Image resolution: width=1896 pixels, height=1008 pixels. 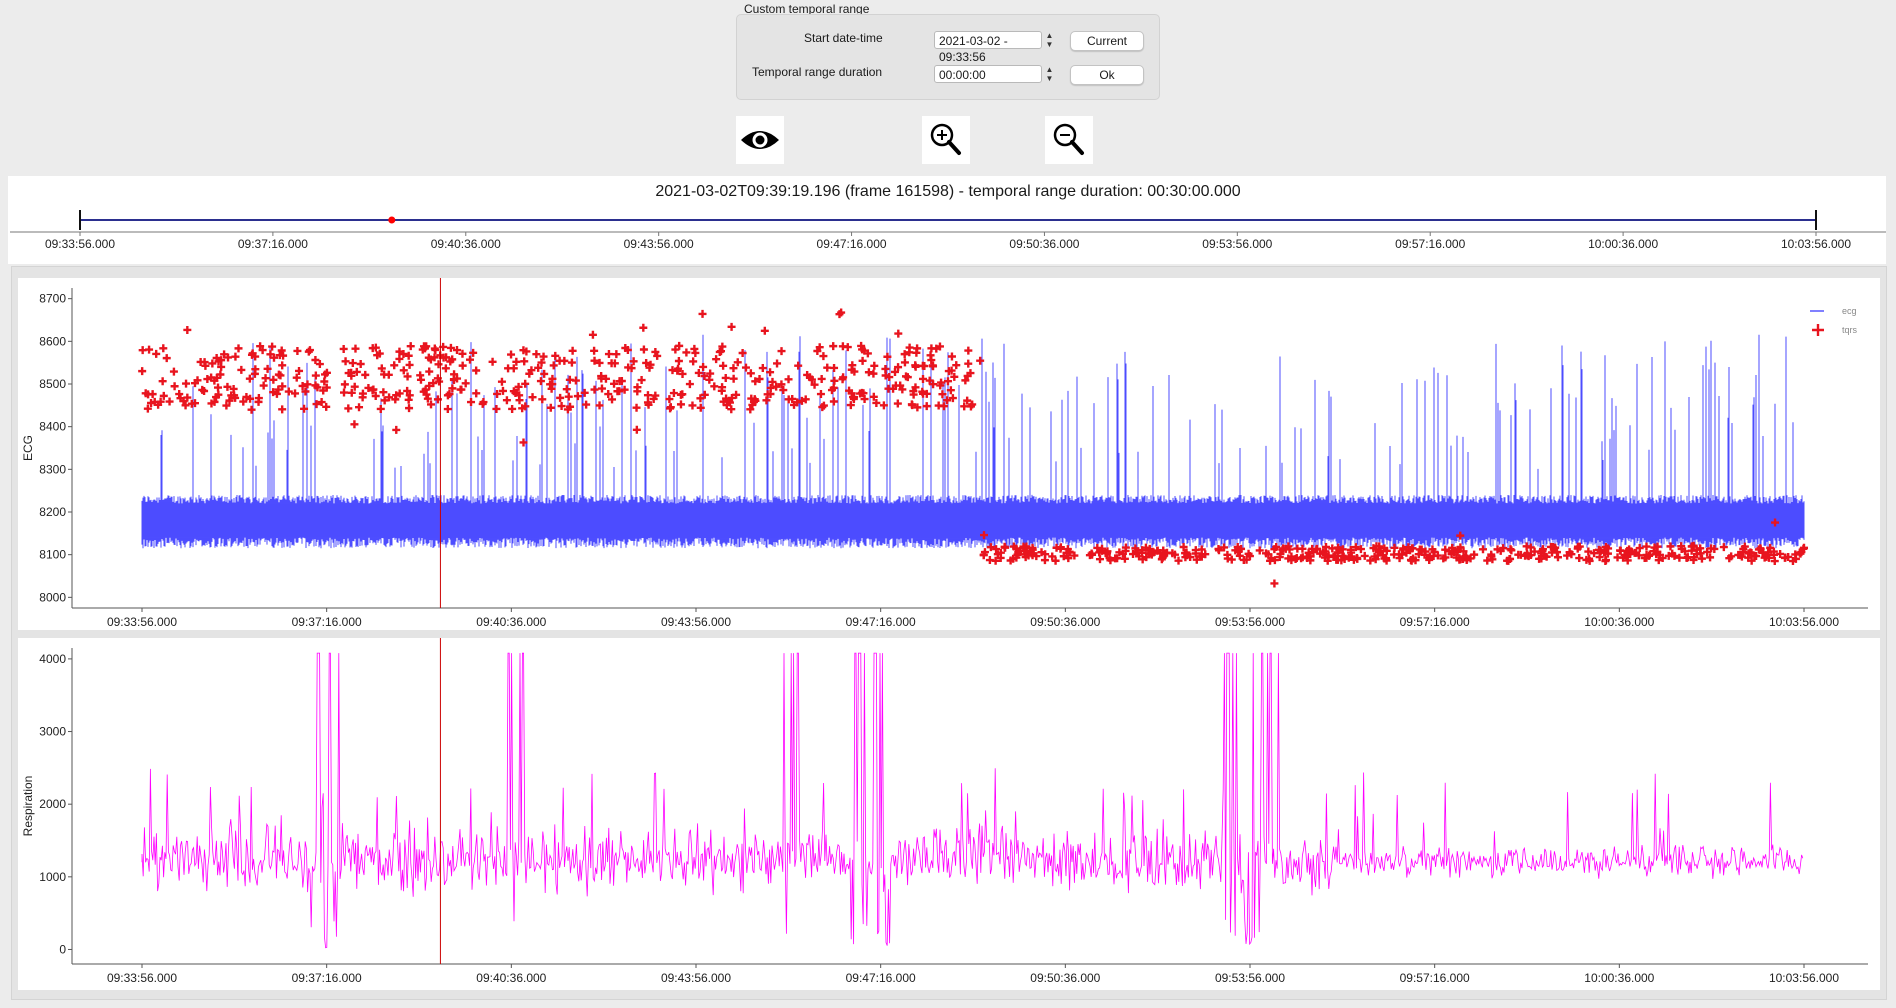 I want to click on duration-stepper: ▲ ▼, so click(x=1049, y=74).